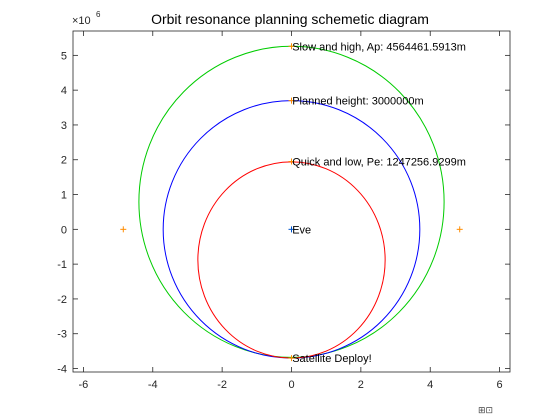 Image resolution: width=560 pixels, height=420 pixels. I want to click on figure-toolbar: ⊞⊡, so click(485, 411).